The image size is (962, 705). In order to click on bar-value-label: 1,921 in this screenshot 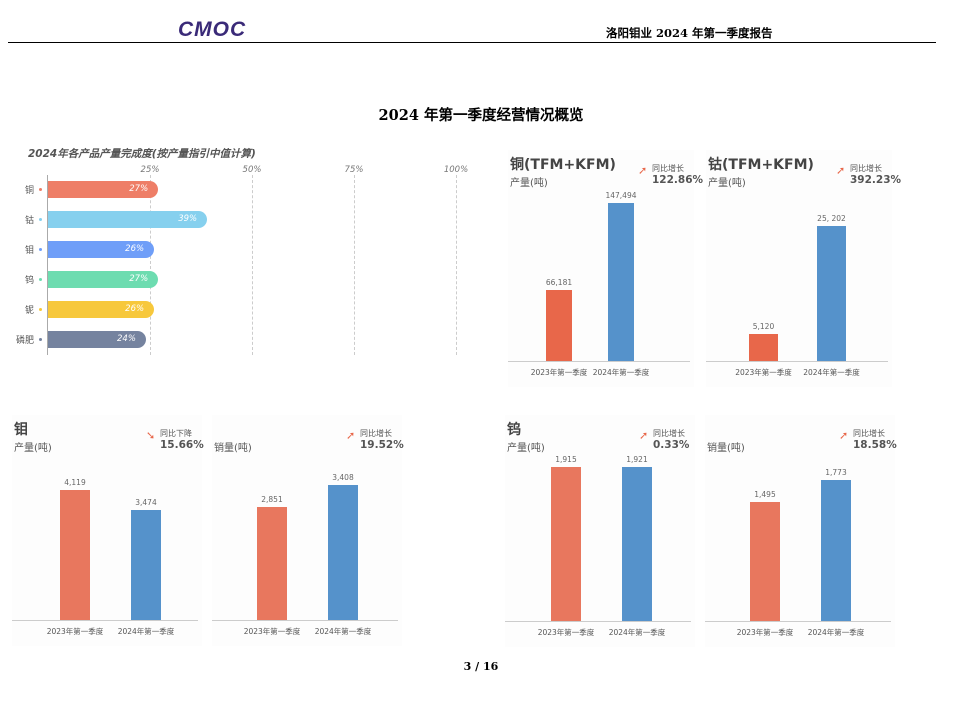, I will do `click(637, 459)`.